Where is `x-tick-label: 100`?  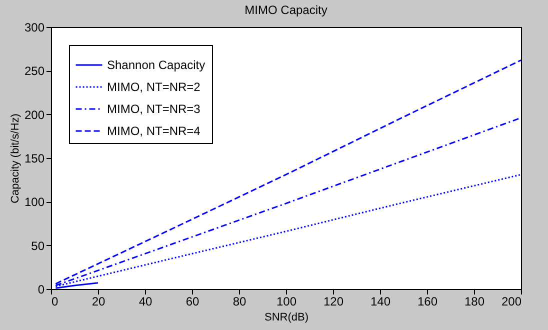 x-tick-label: 100 is located at coordinates (286, 301).